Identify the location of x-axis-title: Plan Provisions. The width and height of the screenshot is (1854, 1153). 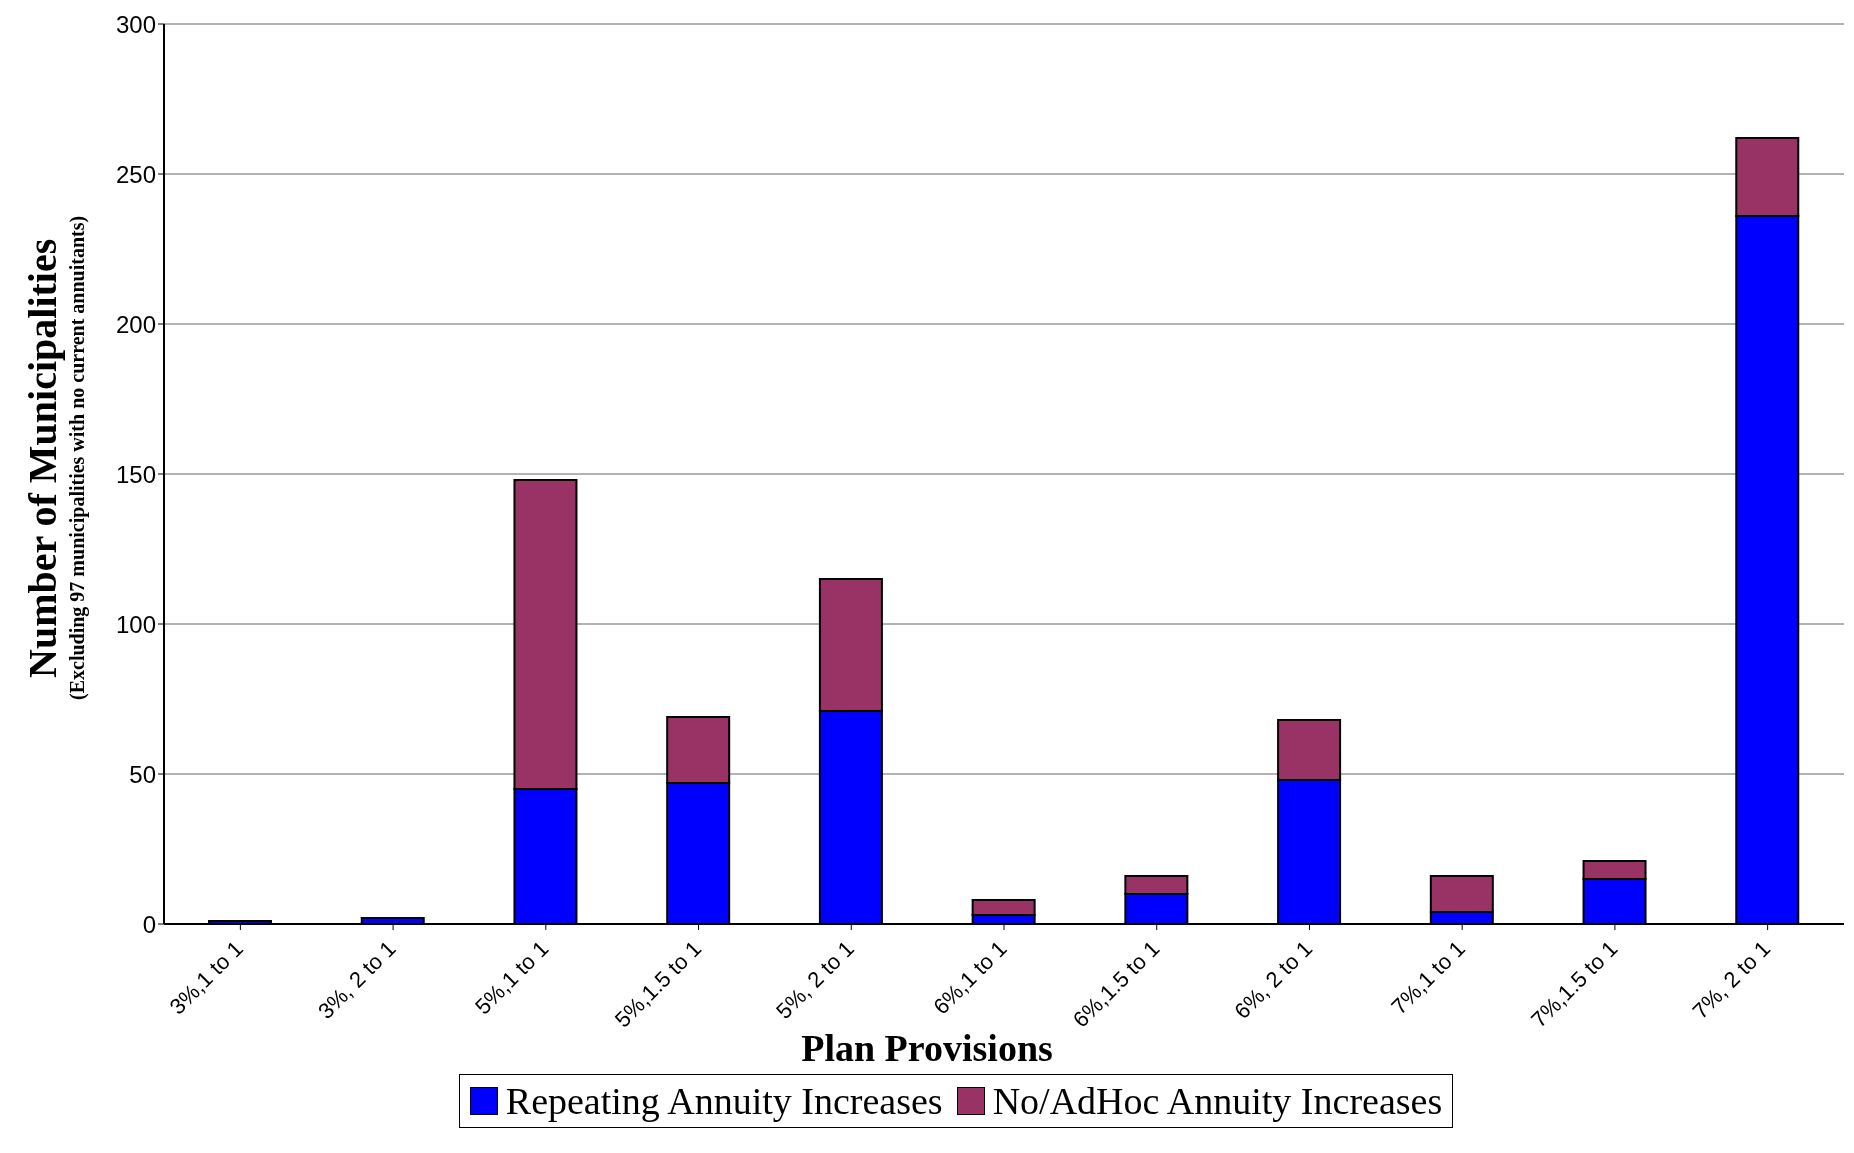
(927, 1048).